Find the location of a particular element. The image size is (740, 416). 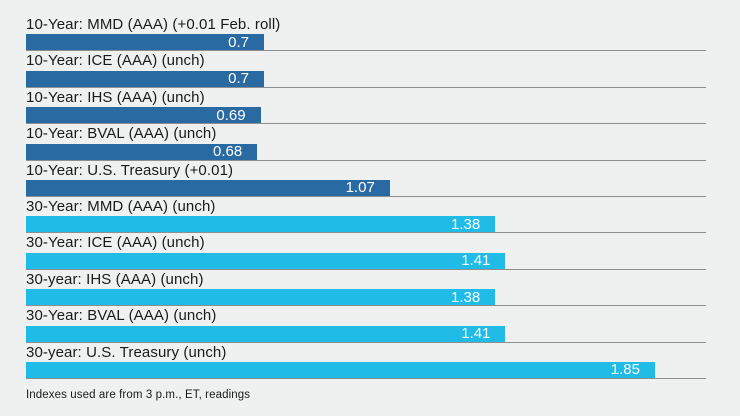

bar-category-label: 30-year: U.S. Treasury (unch) is located at coordinates (126, 352).